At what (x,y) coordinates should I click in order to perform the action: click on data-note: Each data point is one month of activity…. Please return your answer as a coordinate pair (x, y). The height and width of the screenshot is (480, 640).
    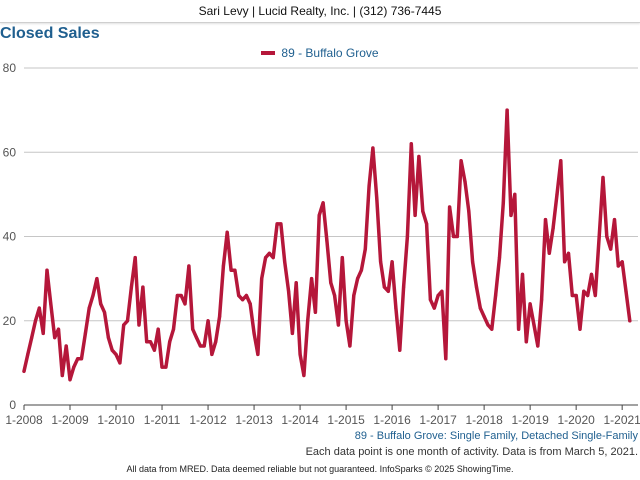
    Looking at the image, I should click on (471, 452).